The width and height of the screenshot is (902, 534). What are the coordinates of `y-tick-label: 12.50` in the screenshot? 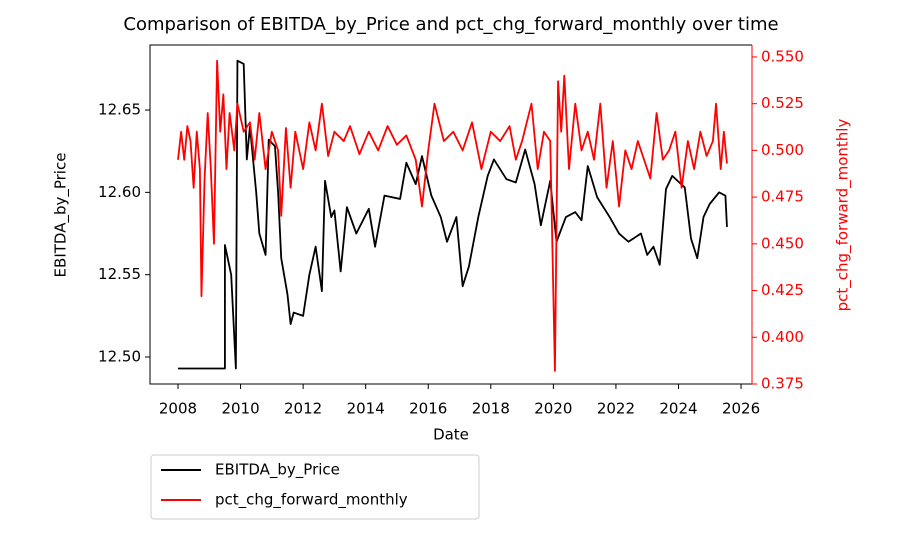 It's located at (119, 356).